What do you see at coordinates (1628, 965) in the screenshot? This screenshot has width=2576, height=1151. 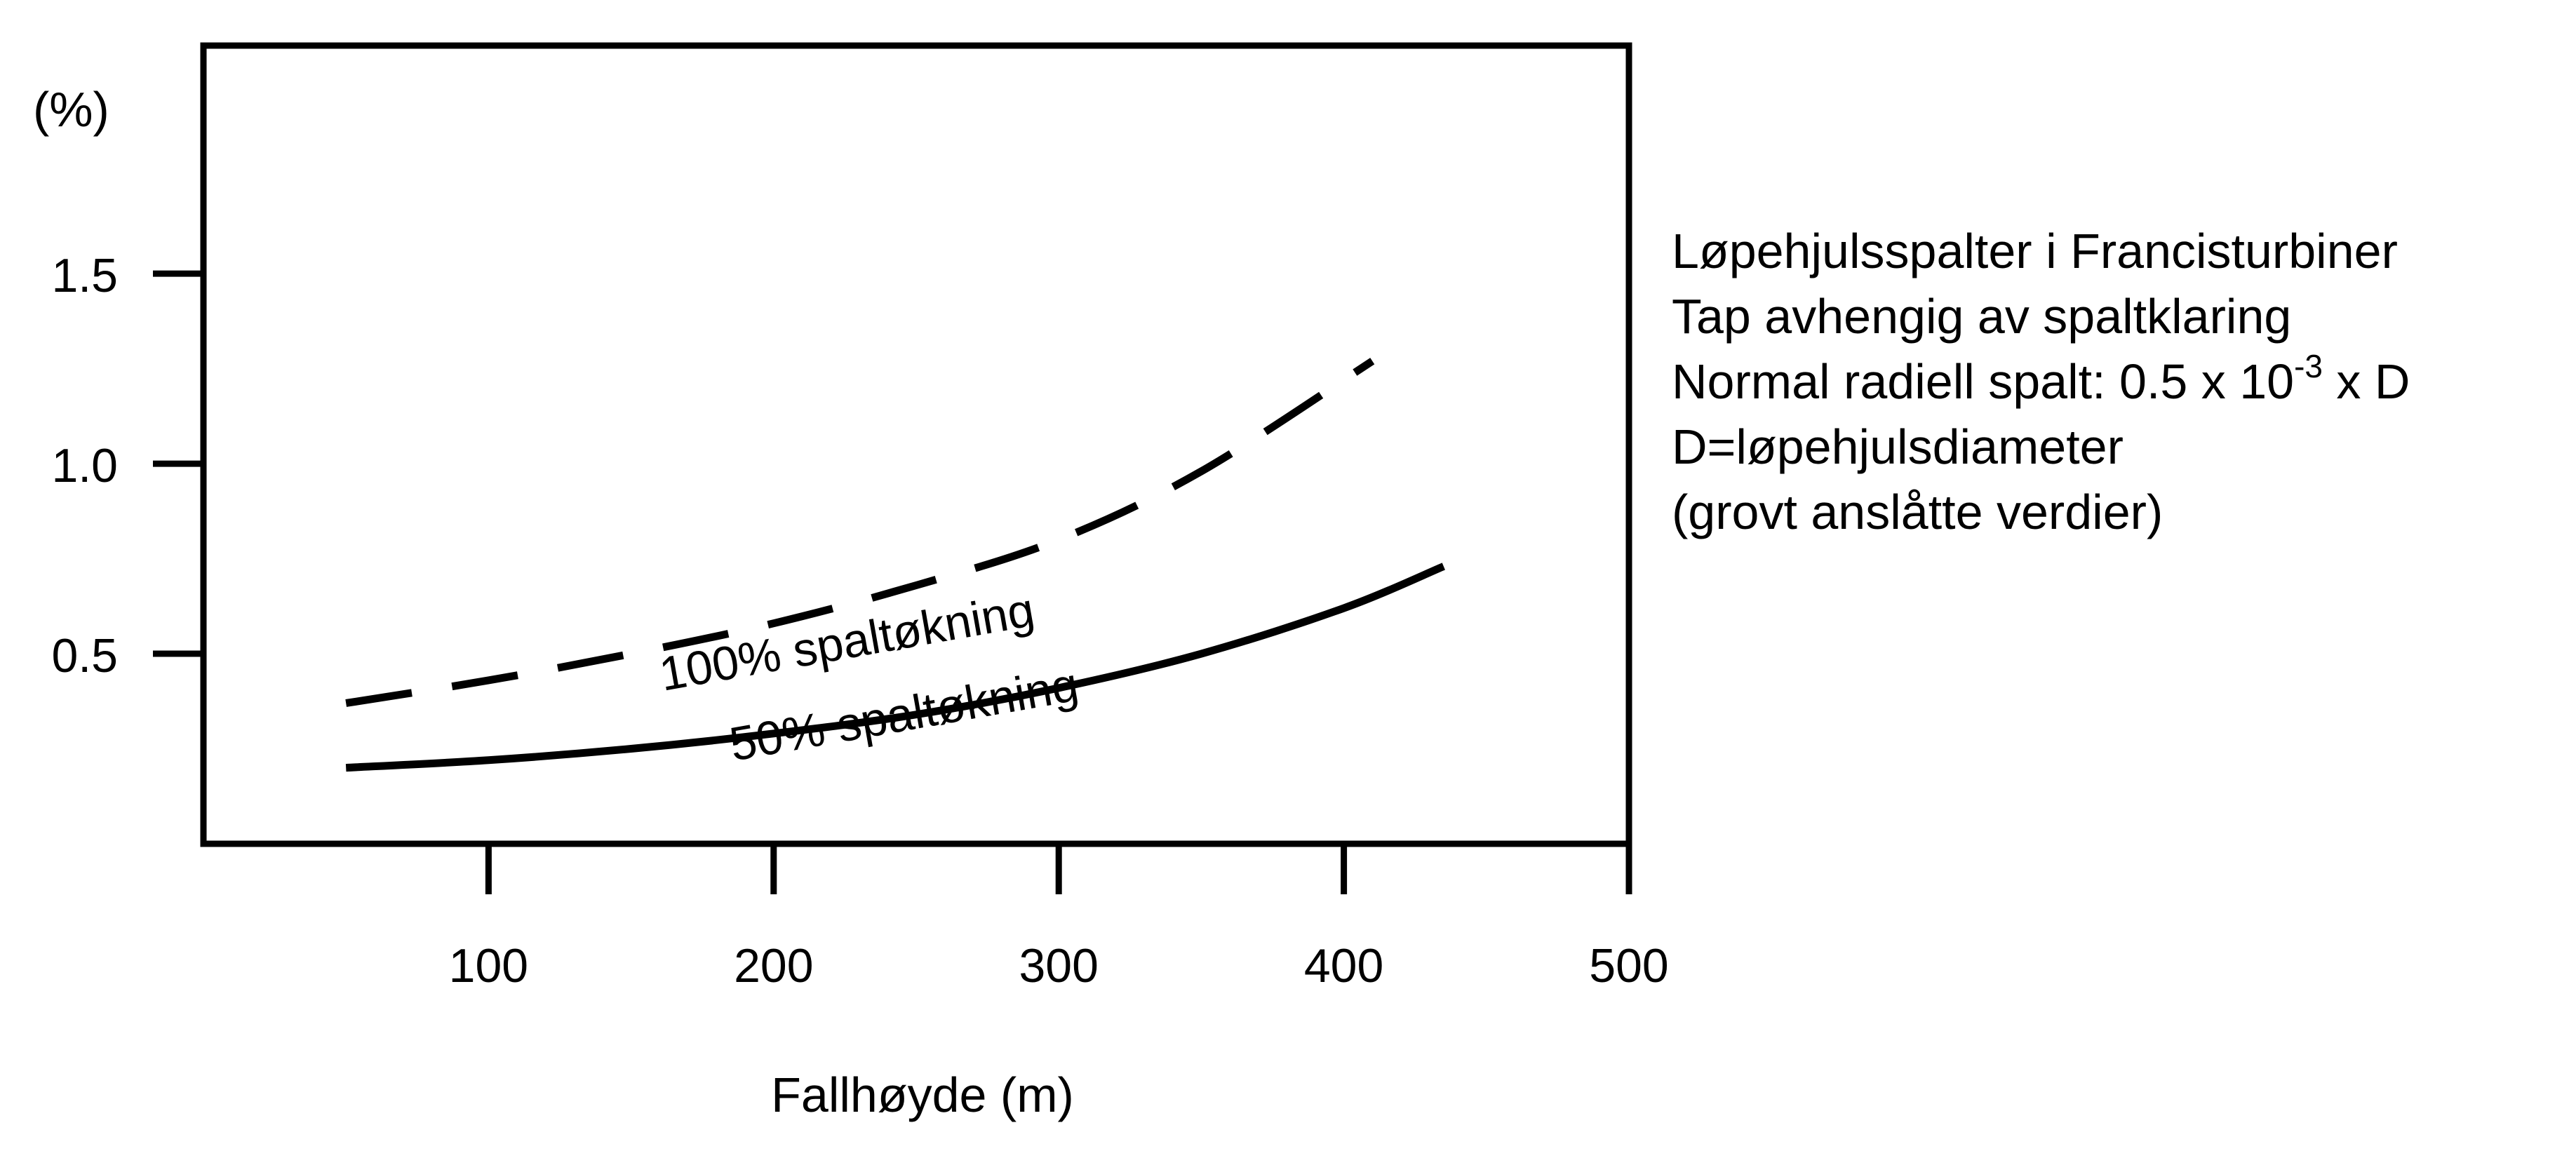 I see `x-tick-label-500: 500` at bounding box center [1628, 965].